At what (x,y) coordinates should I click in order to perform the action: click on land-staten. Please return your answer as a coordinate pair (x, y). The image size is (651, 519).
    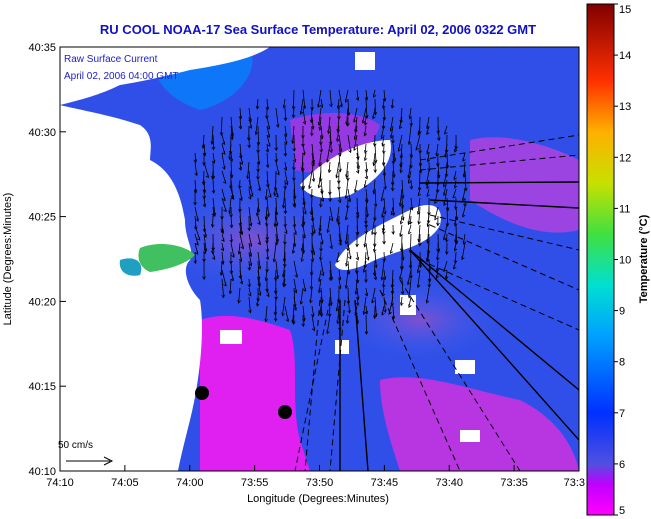
    Looking at the image, I should click on (105, 132).